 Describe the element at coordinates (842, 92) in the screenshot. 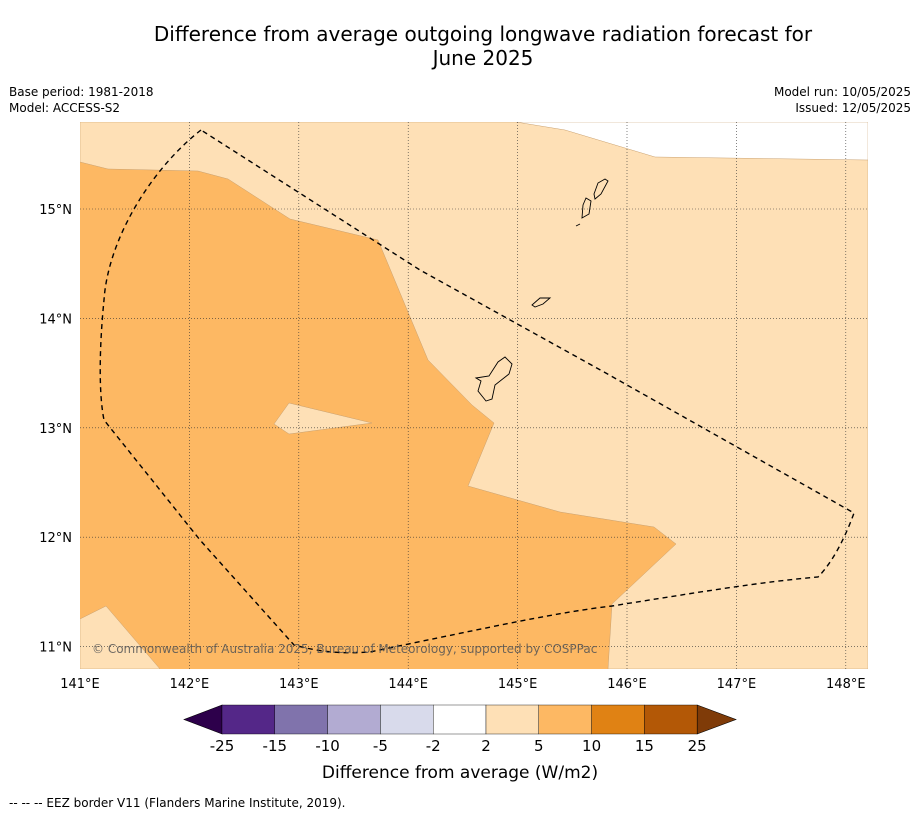

I see `model-run: Model run: 10/05/2025` at that location.